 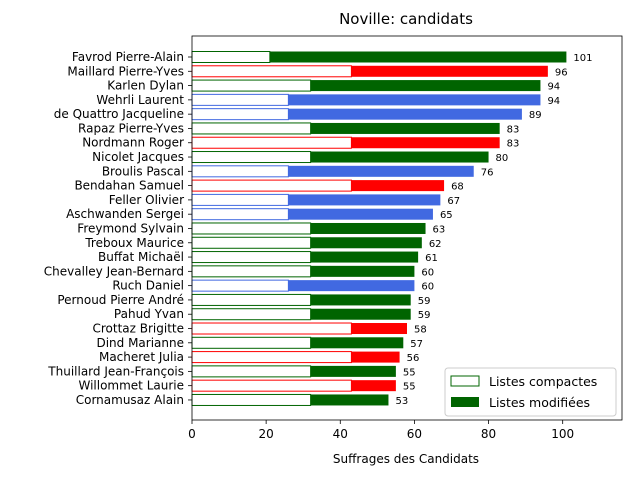 What do you see at coordinates (488, 434) in the screenshot?
I see `x-tick-label: 80` at bounding box center [488, 434].